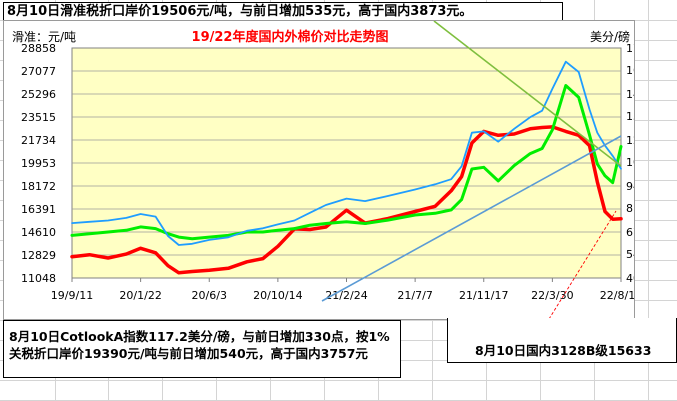 The width and height of the screenshot is (677, 401). What do you see at coordinates (630, 162) in the screenshot?
I see `y-right-tick-label: 108` at bounding box center [630, 162].